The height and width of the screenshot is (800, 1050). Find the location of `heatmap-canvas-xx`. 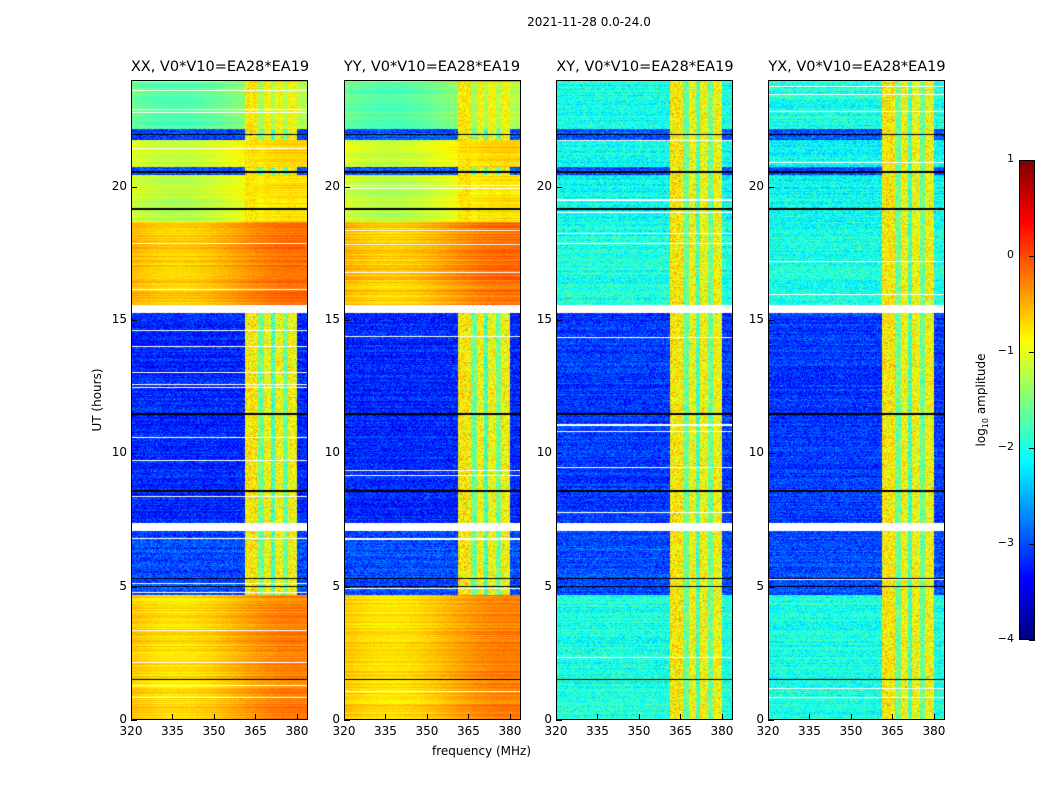

heatmap-canvas-xx is located at coordinates (219, 400).